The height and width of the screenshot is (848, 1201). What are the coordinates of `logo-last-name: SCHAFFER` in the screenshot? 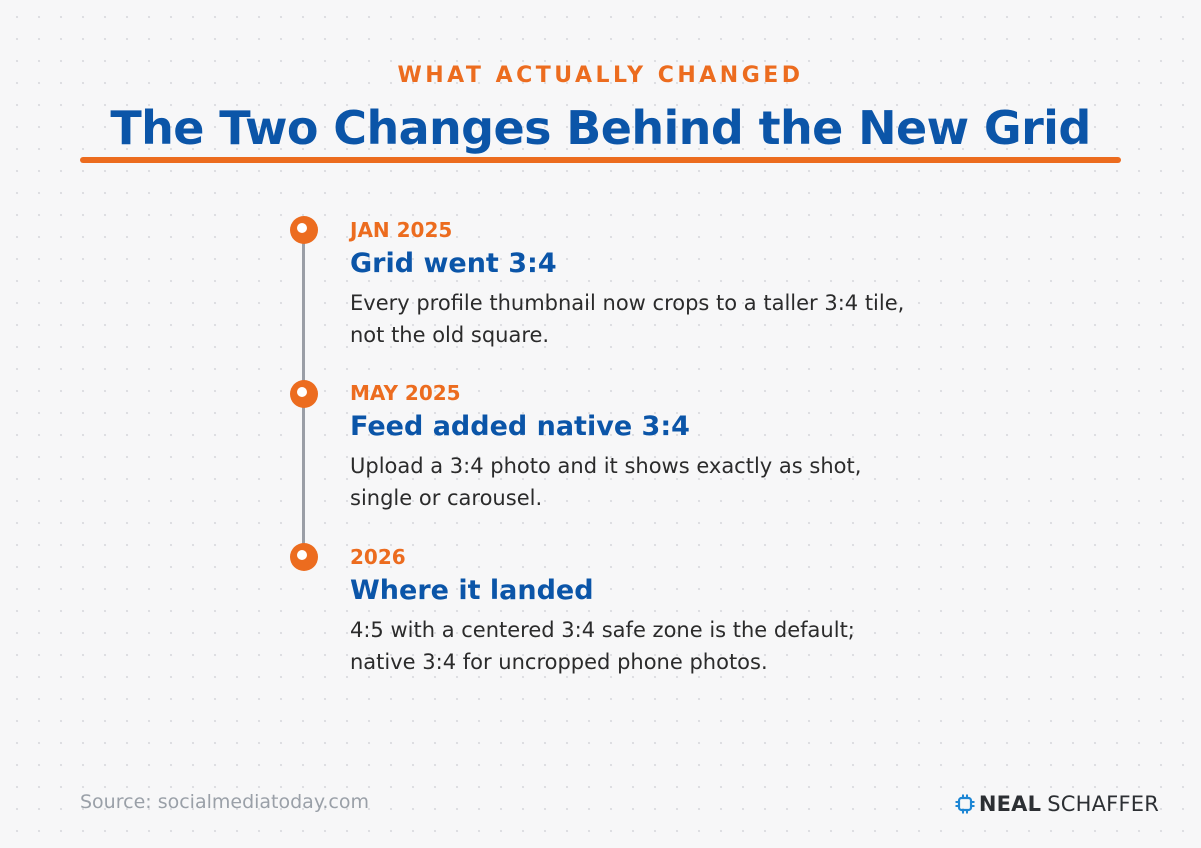 It's located at (1103, 804).